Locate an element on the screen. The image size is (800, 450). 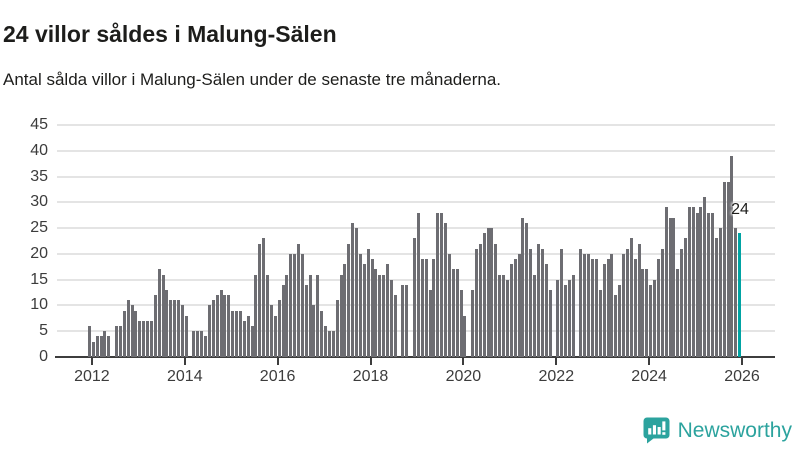
x-tick-label: 2012 is located at coordinates (92, 376).